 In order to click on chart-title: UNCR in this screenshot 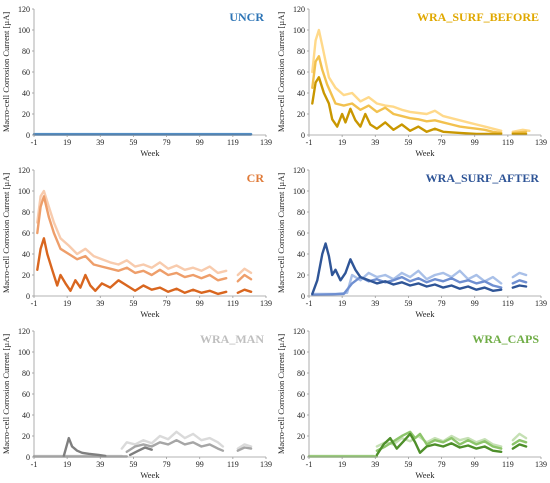, I will do `click(246, 17)`.